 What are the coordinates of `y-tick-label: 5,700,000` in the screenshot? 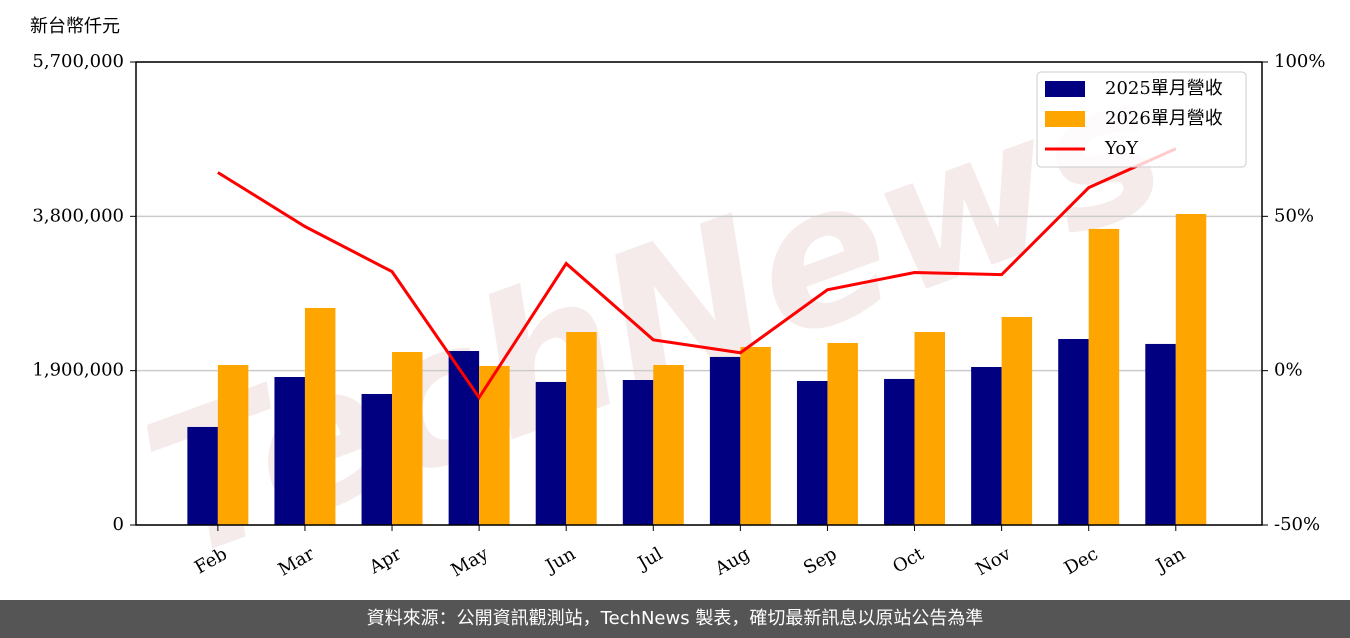 It's located at (78, 61).